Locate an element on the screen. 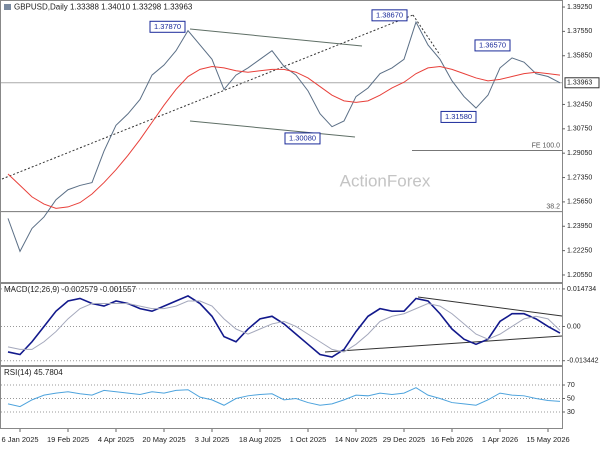  y-tick-label: 70 is located at coordinates (571, 385).